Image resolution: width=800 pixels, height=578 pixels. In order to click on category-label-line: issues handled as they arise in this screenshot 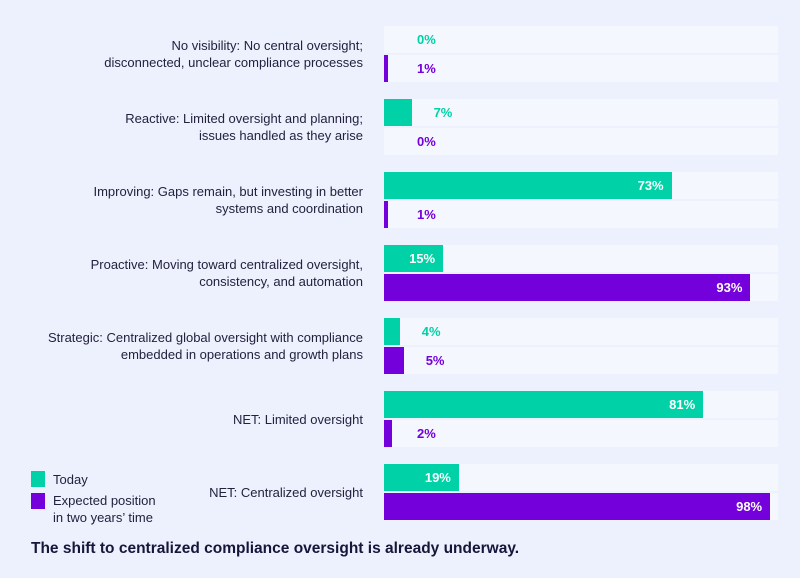, I will do `click(280, 135)`.